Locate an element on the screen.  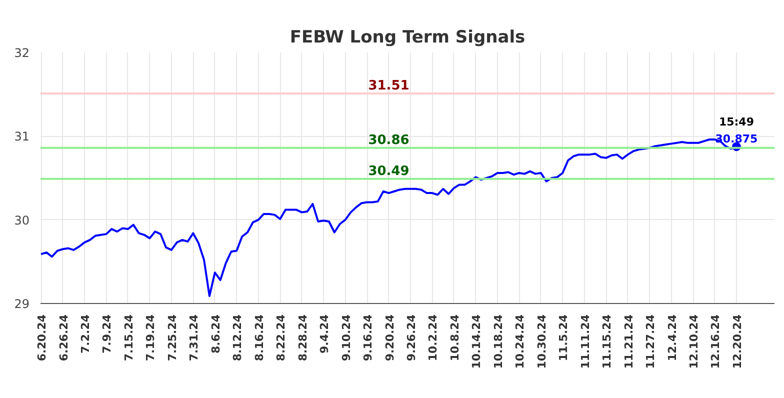
annotation: 15:49 is located at coordinates (736, 122).